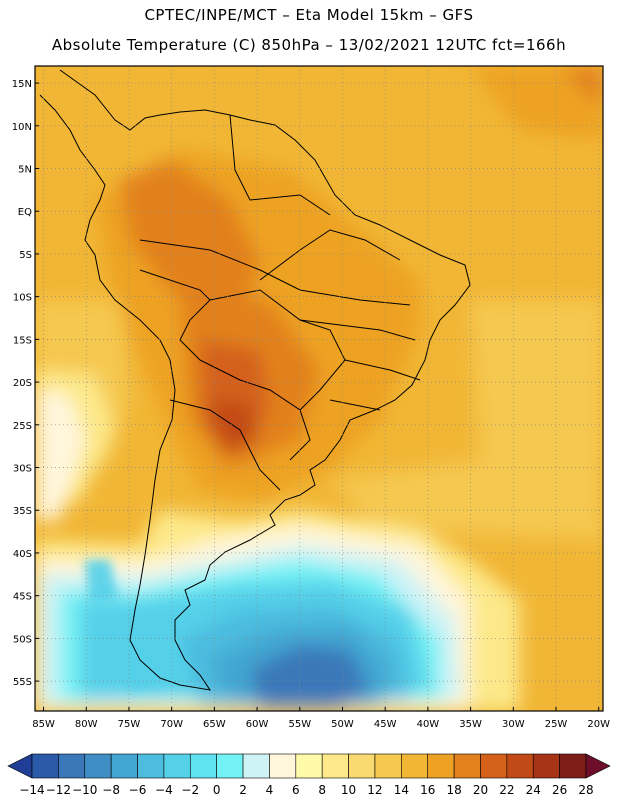 This screenshot has height=800, width=618. Describe the element at coordinates (25, 255) in the screenshot. I see `lat-label: 5S` at that location.